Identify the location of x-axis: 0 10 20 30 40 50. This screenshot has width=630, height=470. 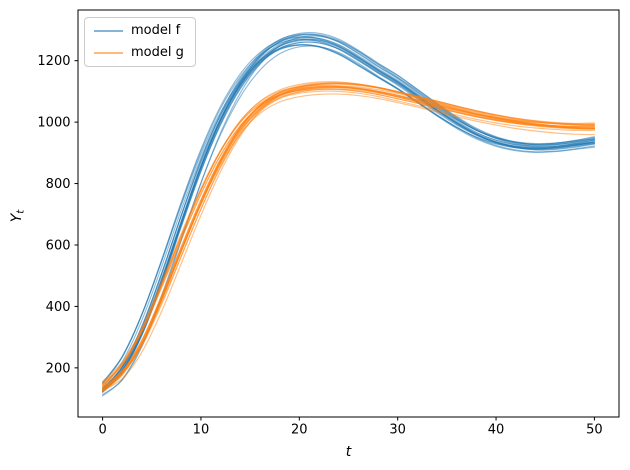
(350, 427).